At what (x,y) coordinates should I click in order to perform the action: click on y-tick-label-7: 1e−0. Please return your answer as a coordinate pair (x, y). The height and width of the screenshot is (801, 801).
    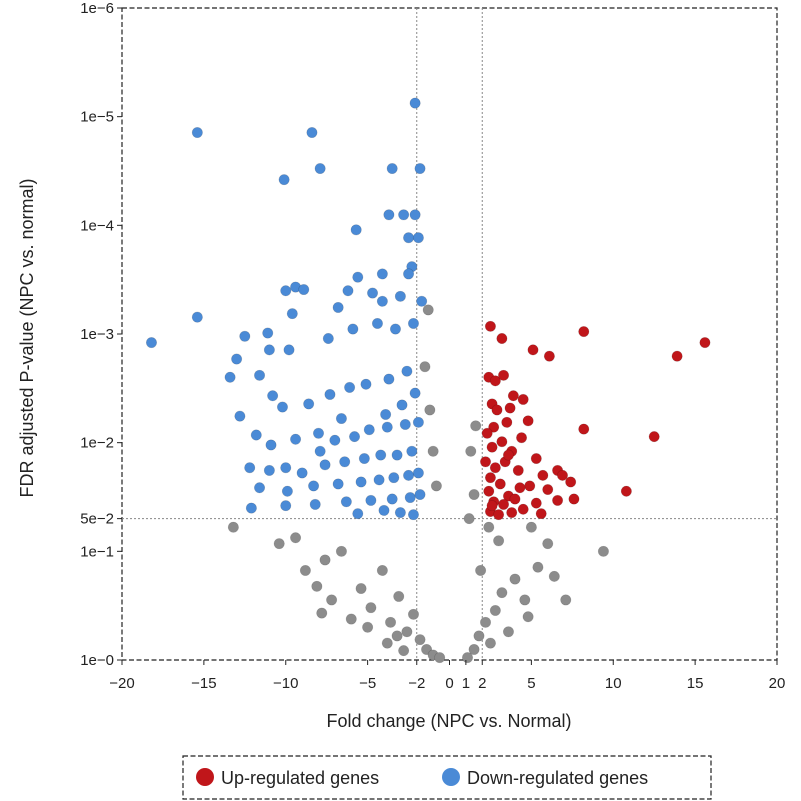
    Looking at the image, I should click on (97, 660).